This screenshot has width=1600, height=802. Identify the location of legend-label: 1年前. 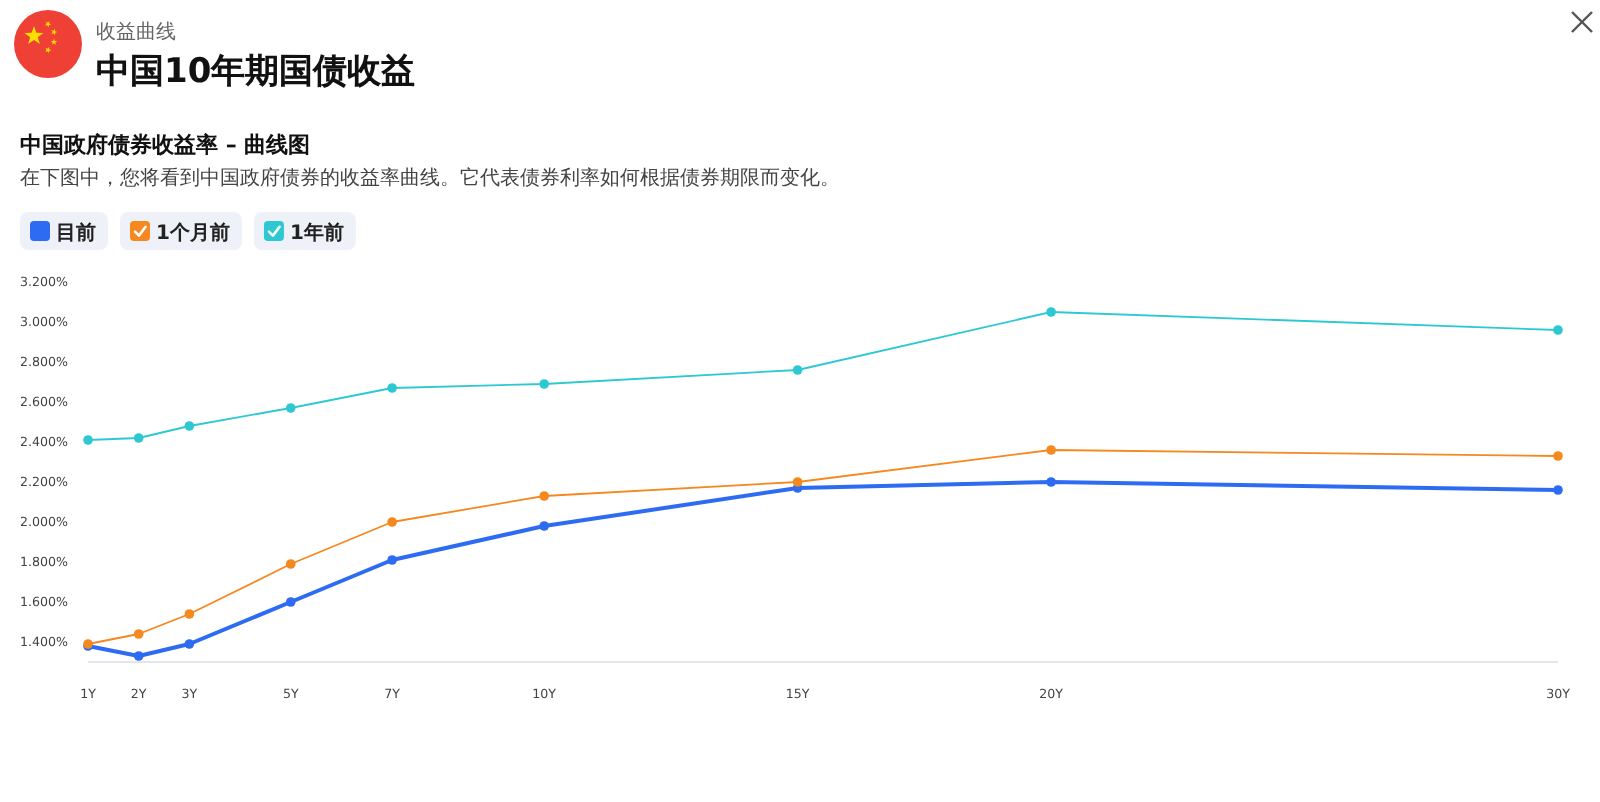
(316, 233).